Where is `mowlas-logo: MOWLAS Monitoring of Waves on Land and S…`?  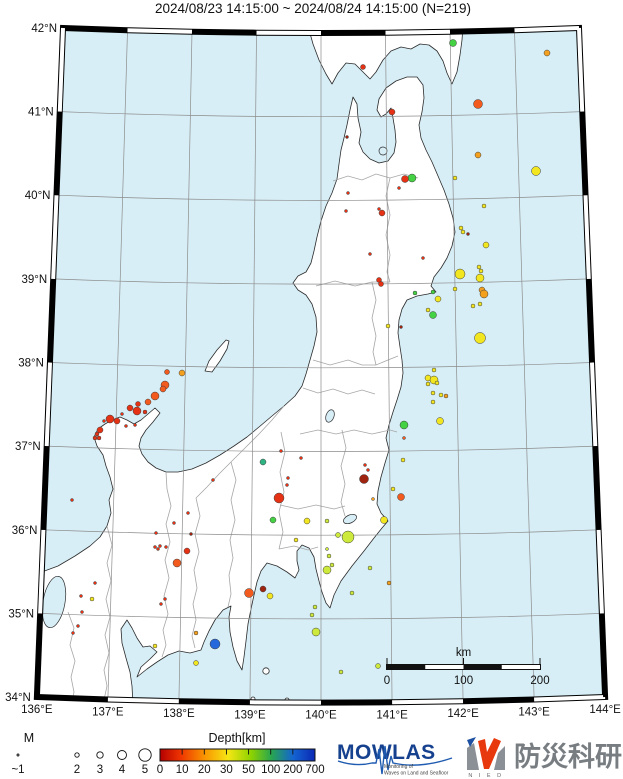 mowlas-logo: MOWLAS Monitoring of Waves on Land and S… is located at coordinates (395, 759).